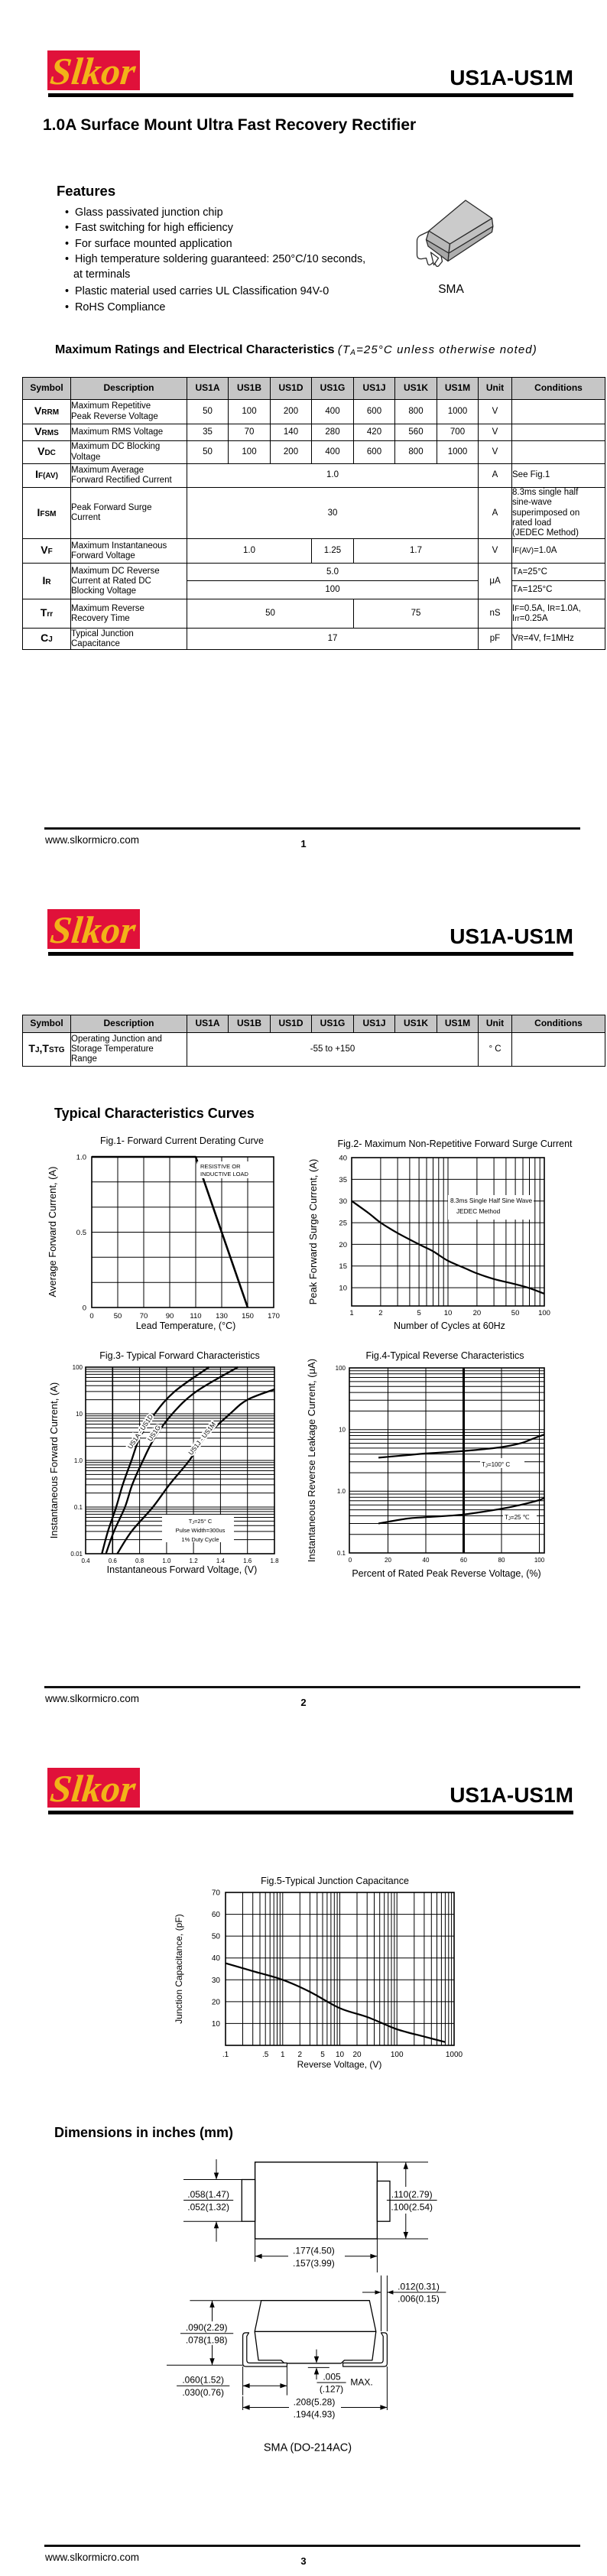 The width and height of the screenshot is (607, 2576). What do you see at coordinates (220, 1166) in the screenshot?
I see `svg-text: RESISTIVE OR` at bounding box center [220, 1166].